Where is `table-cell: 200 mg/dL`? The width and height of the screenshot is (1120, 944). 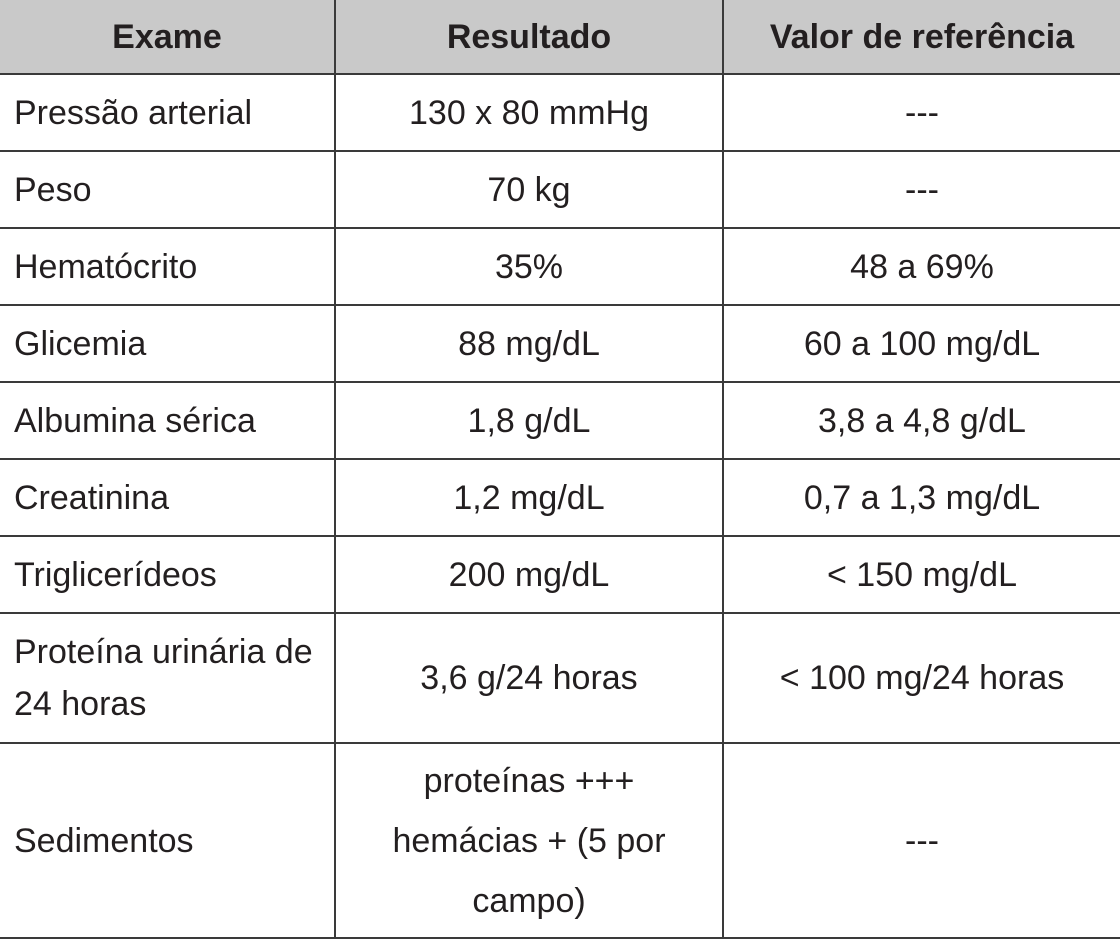
table-cell: 200 mg/dL is located at coordinates (529, 574).